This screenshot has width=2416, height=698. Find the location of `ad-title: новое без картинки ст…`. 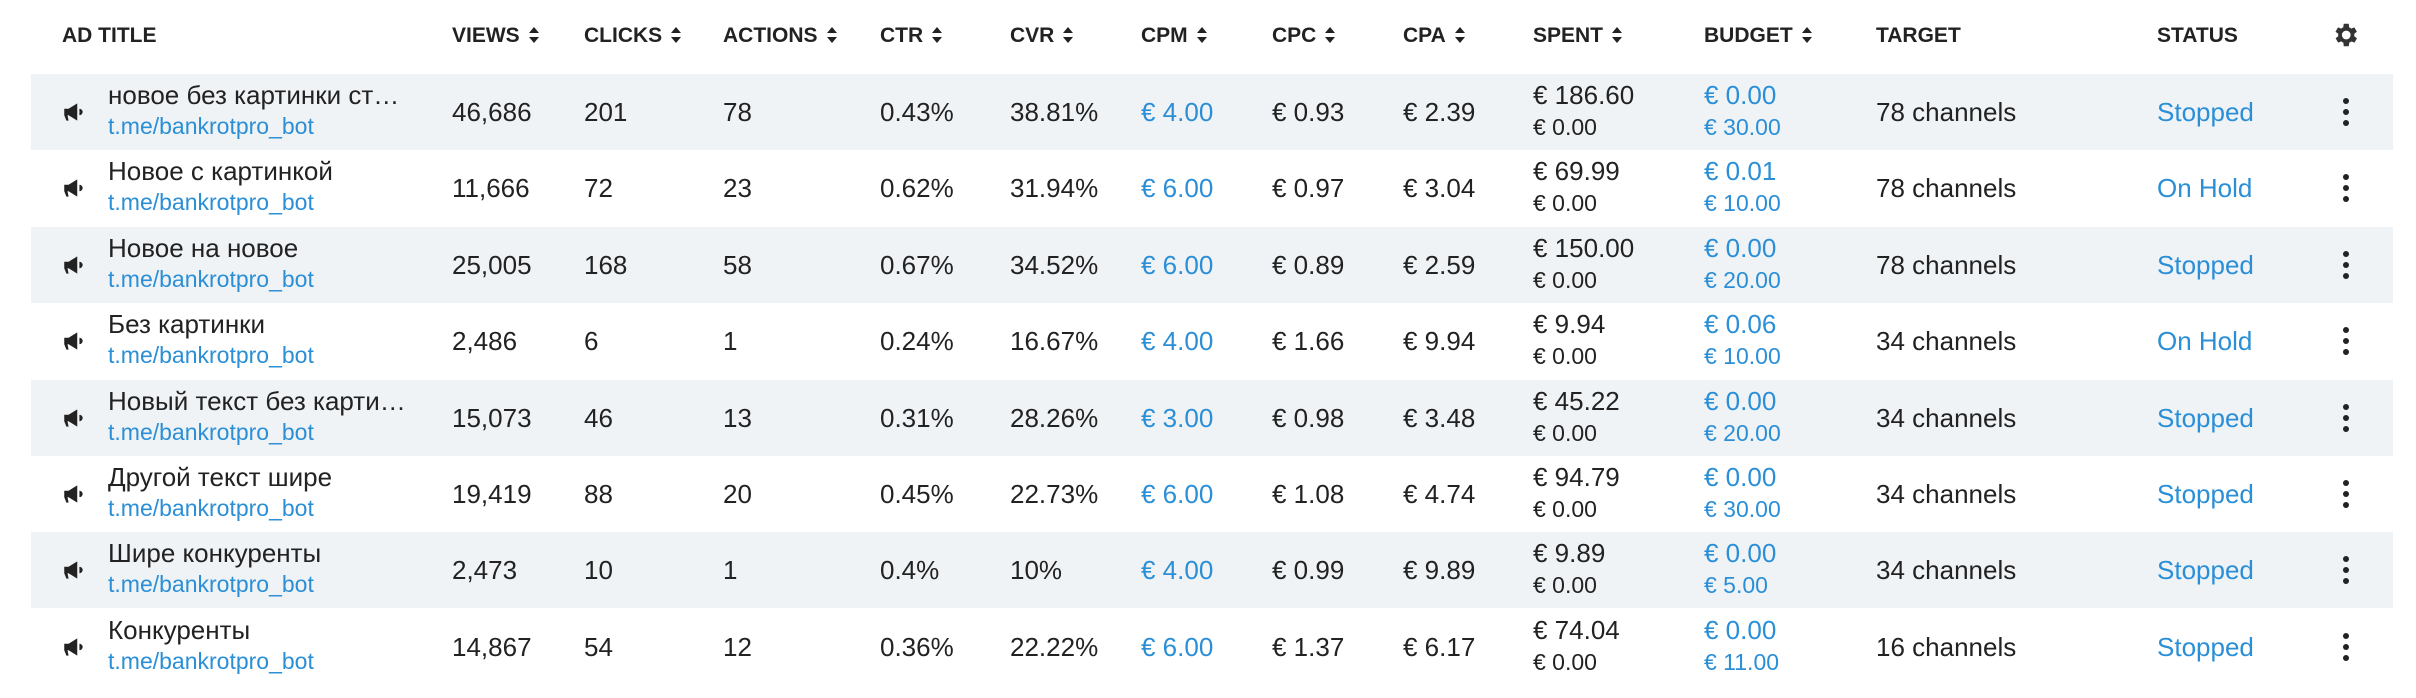

ad-title: новое без картинки ст… is located at coordinates (254, 95).